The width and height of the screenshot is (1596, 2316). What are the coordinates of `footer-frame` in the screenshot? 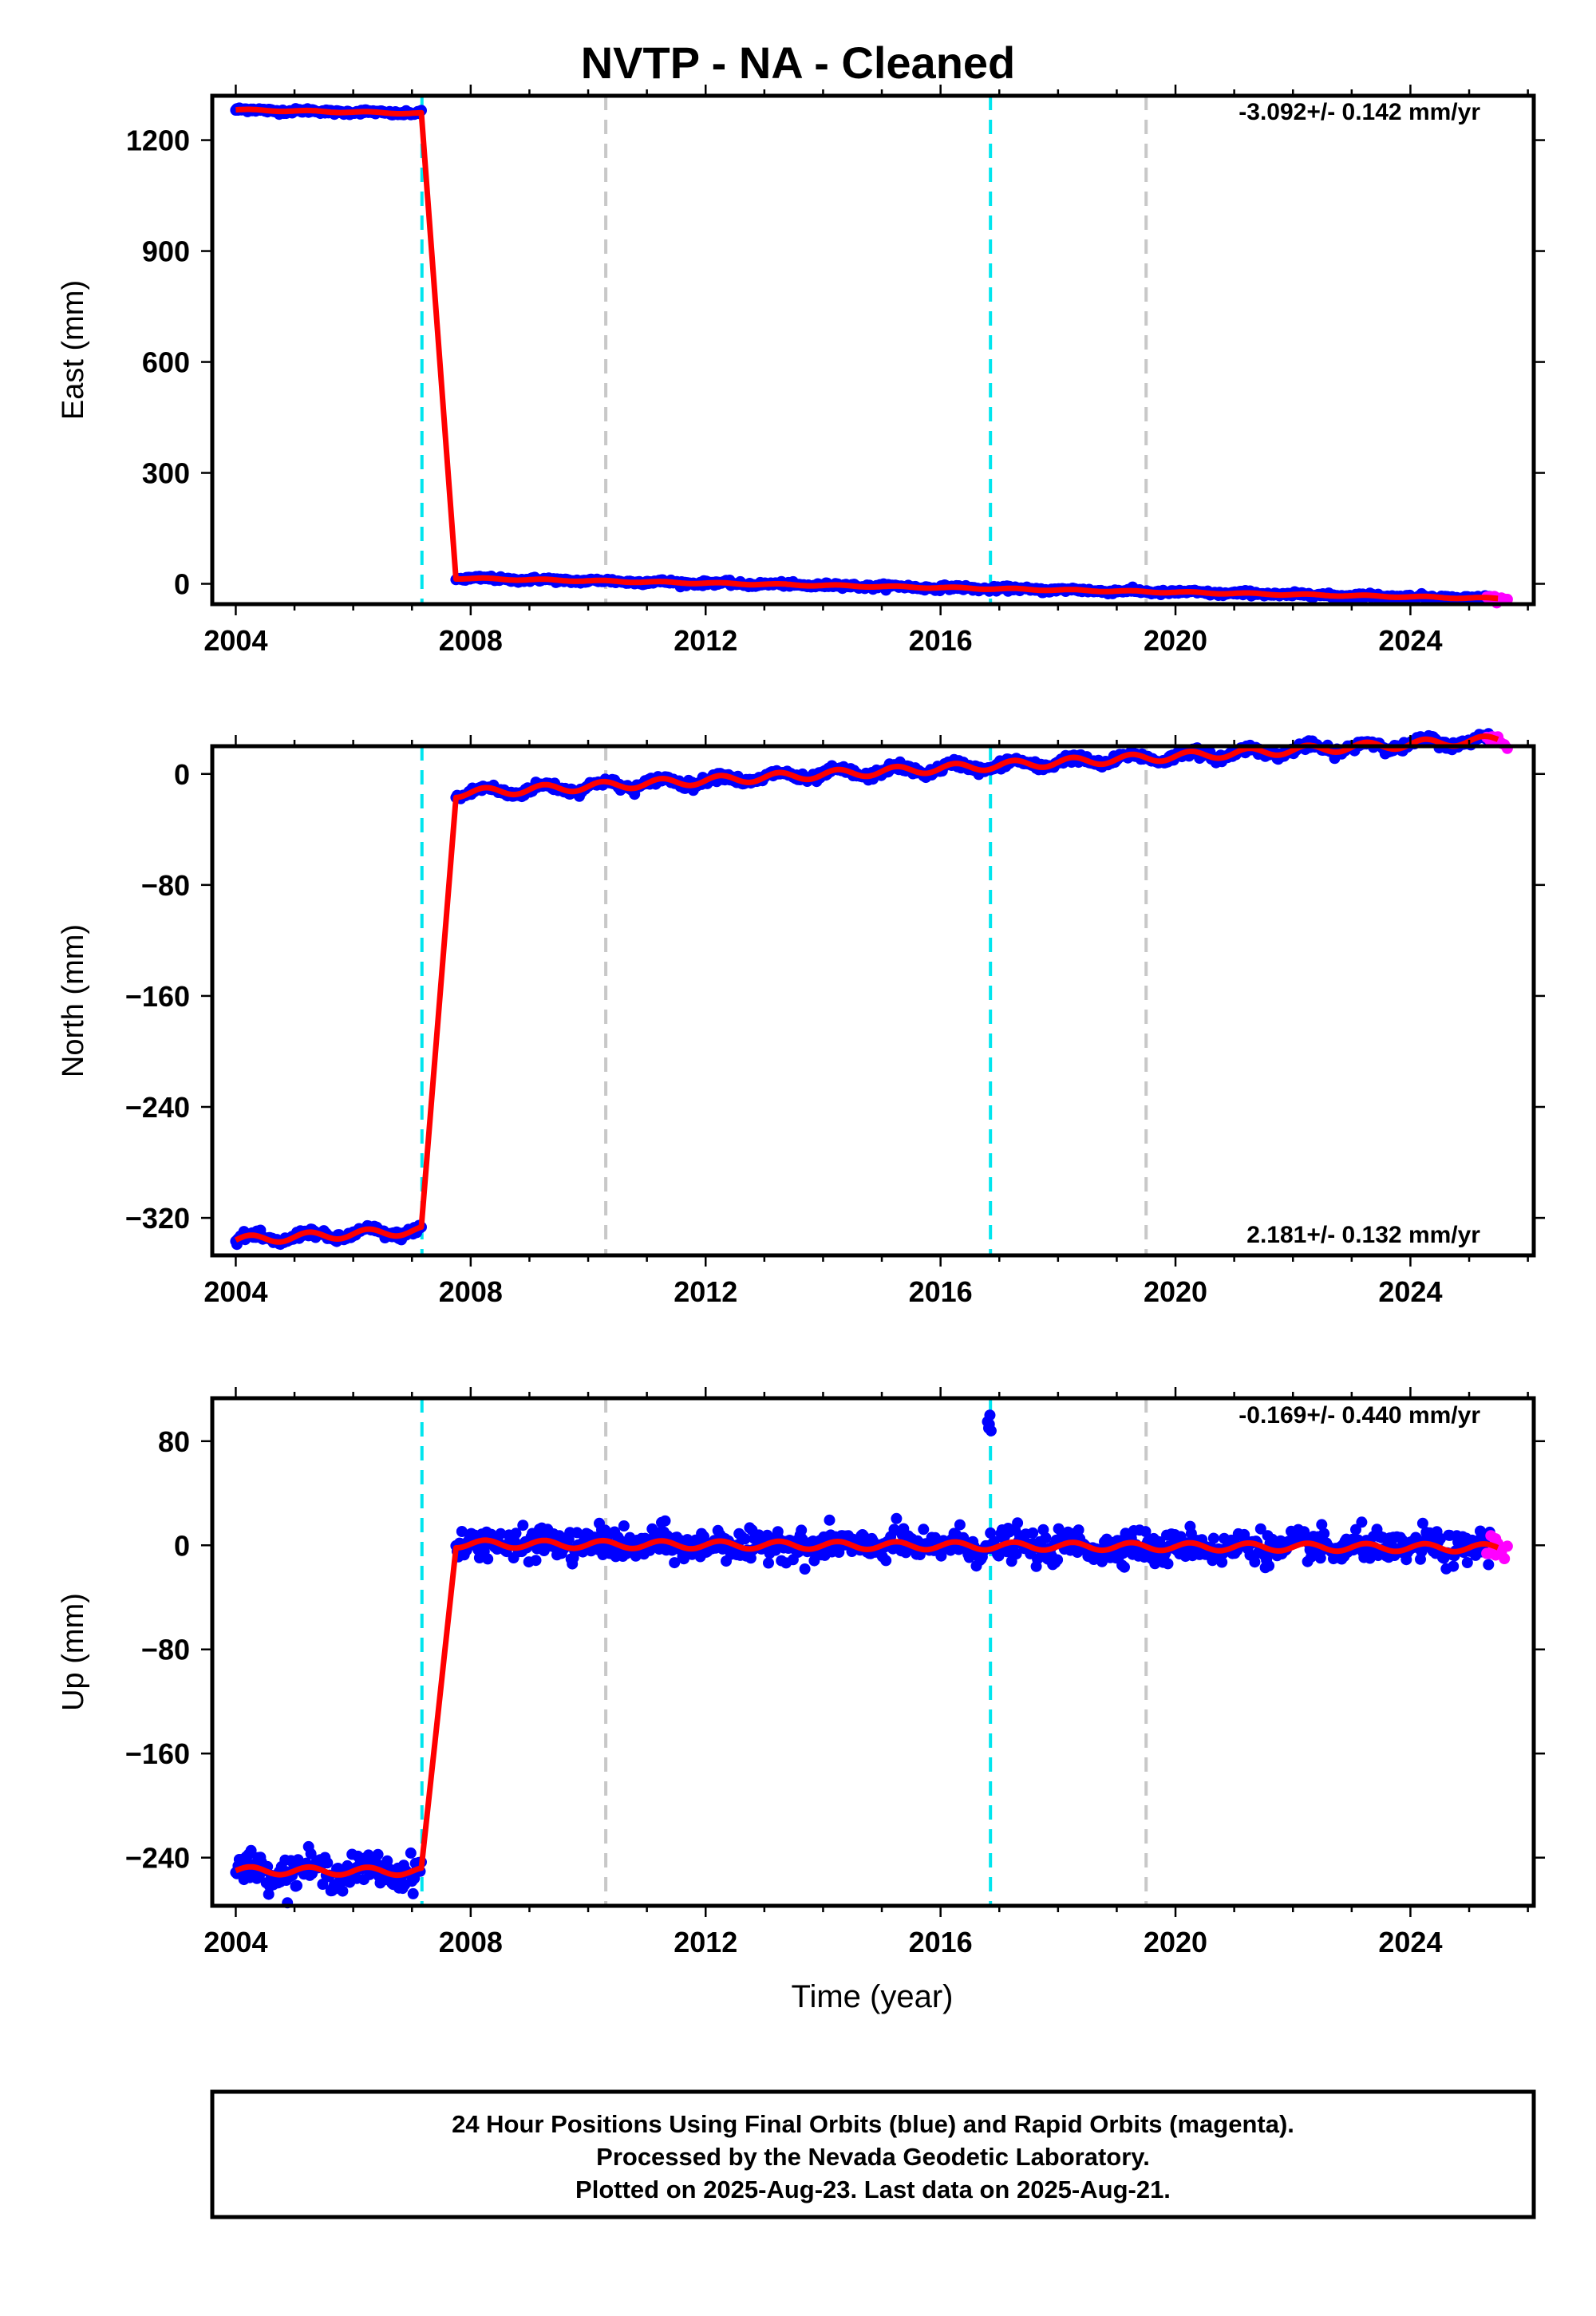 It's located at (873, 2154).